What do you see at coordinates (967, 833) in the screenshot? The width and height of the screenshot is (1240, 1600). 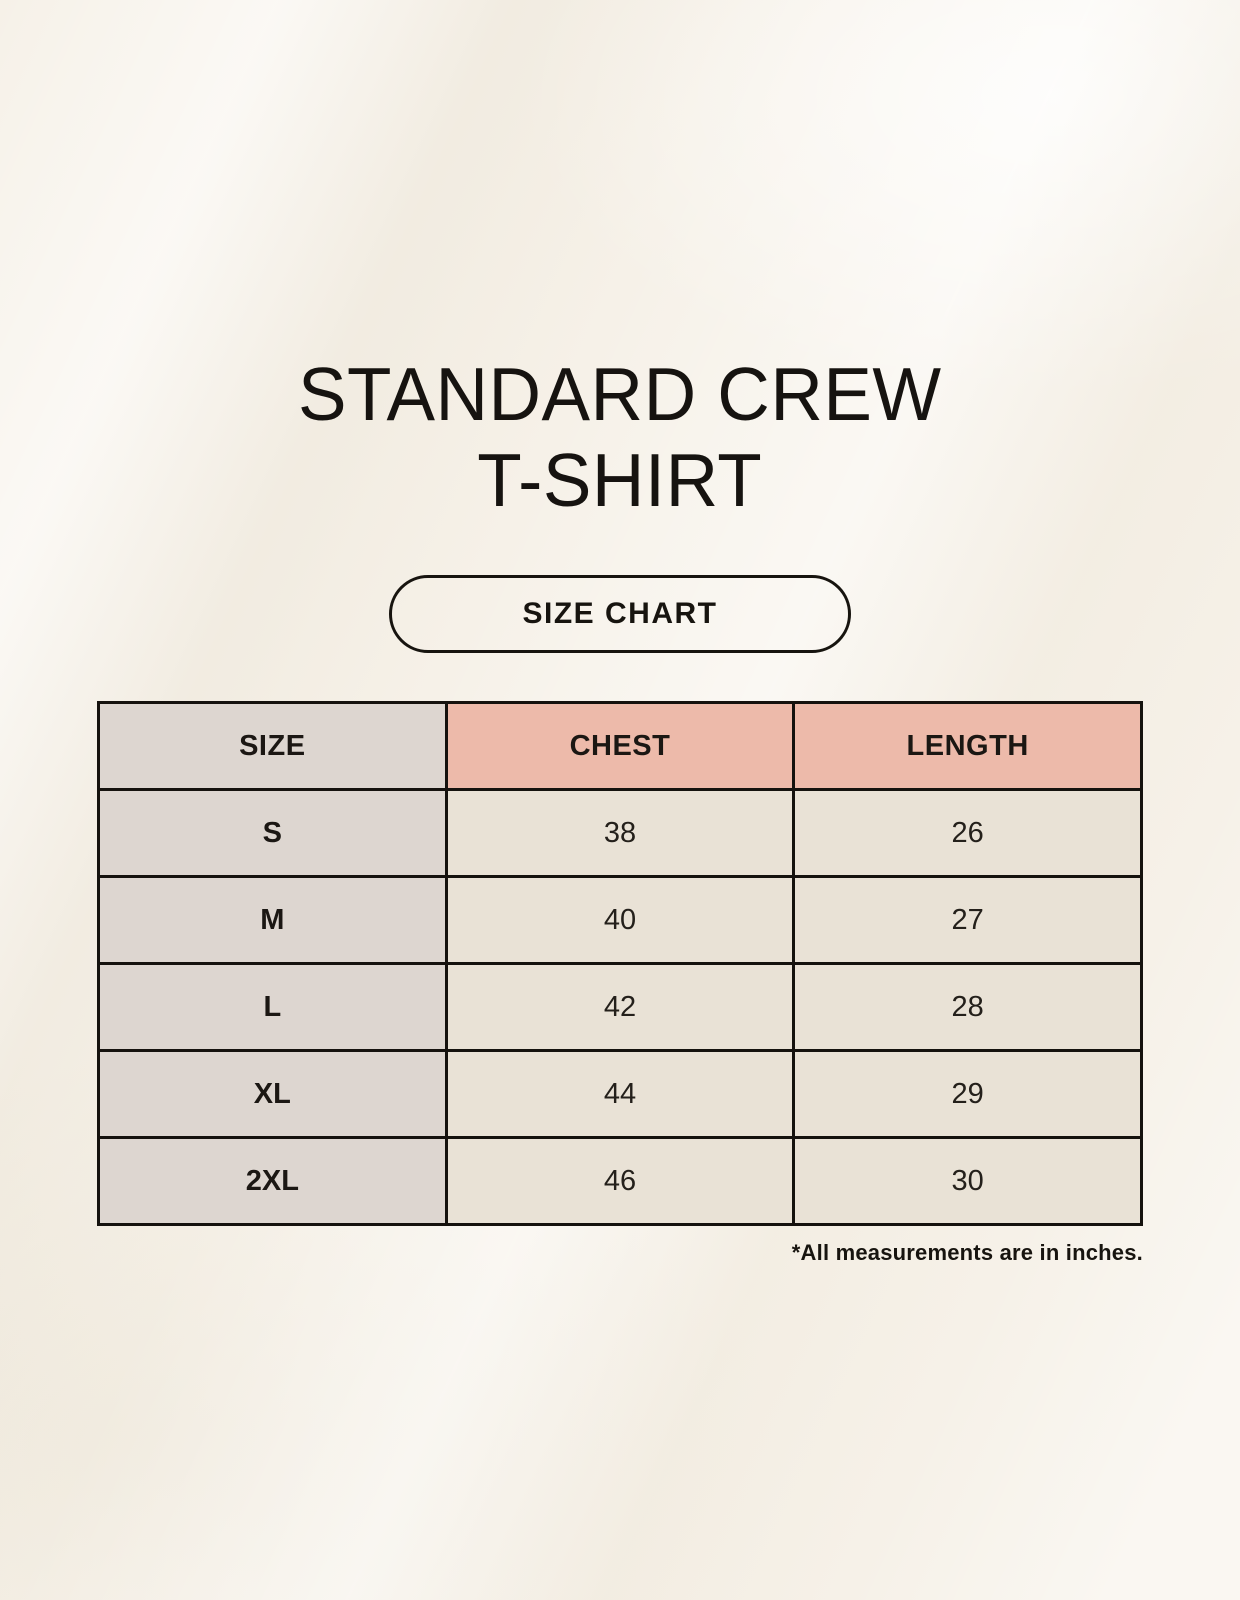 I see `cell-length: 26` at bounding box center [967, 833].